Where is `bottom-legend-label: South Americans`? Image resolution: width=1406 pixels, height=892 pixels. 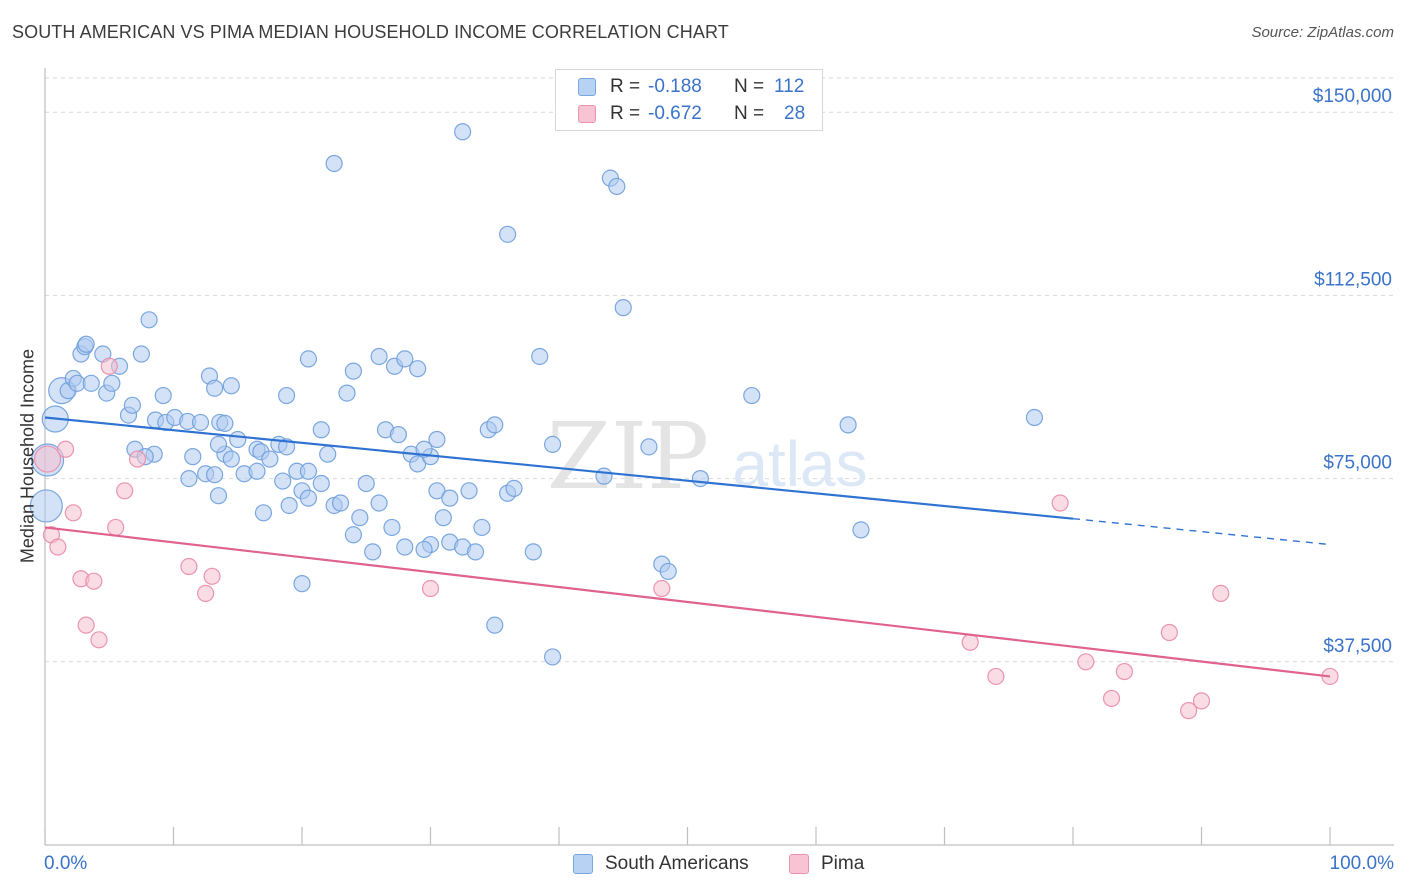 bottom-legend-label: South Americans is located at coordinates (677, 863).